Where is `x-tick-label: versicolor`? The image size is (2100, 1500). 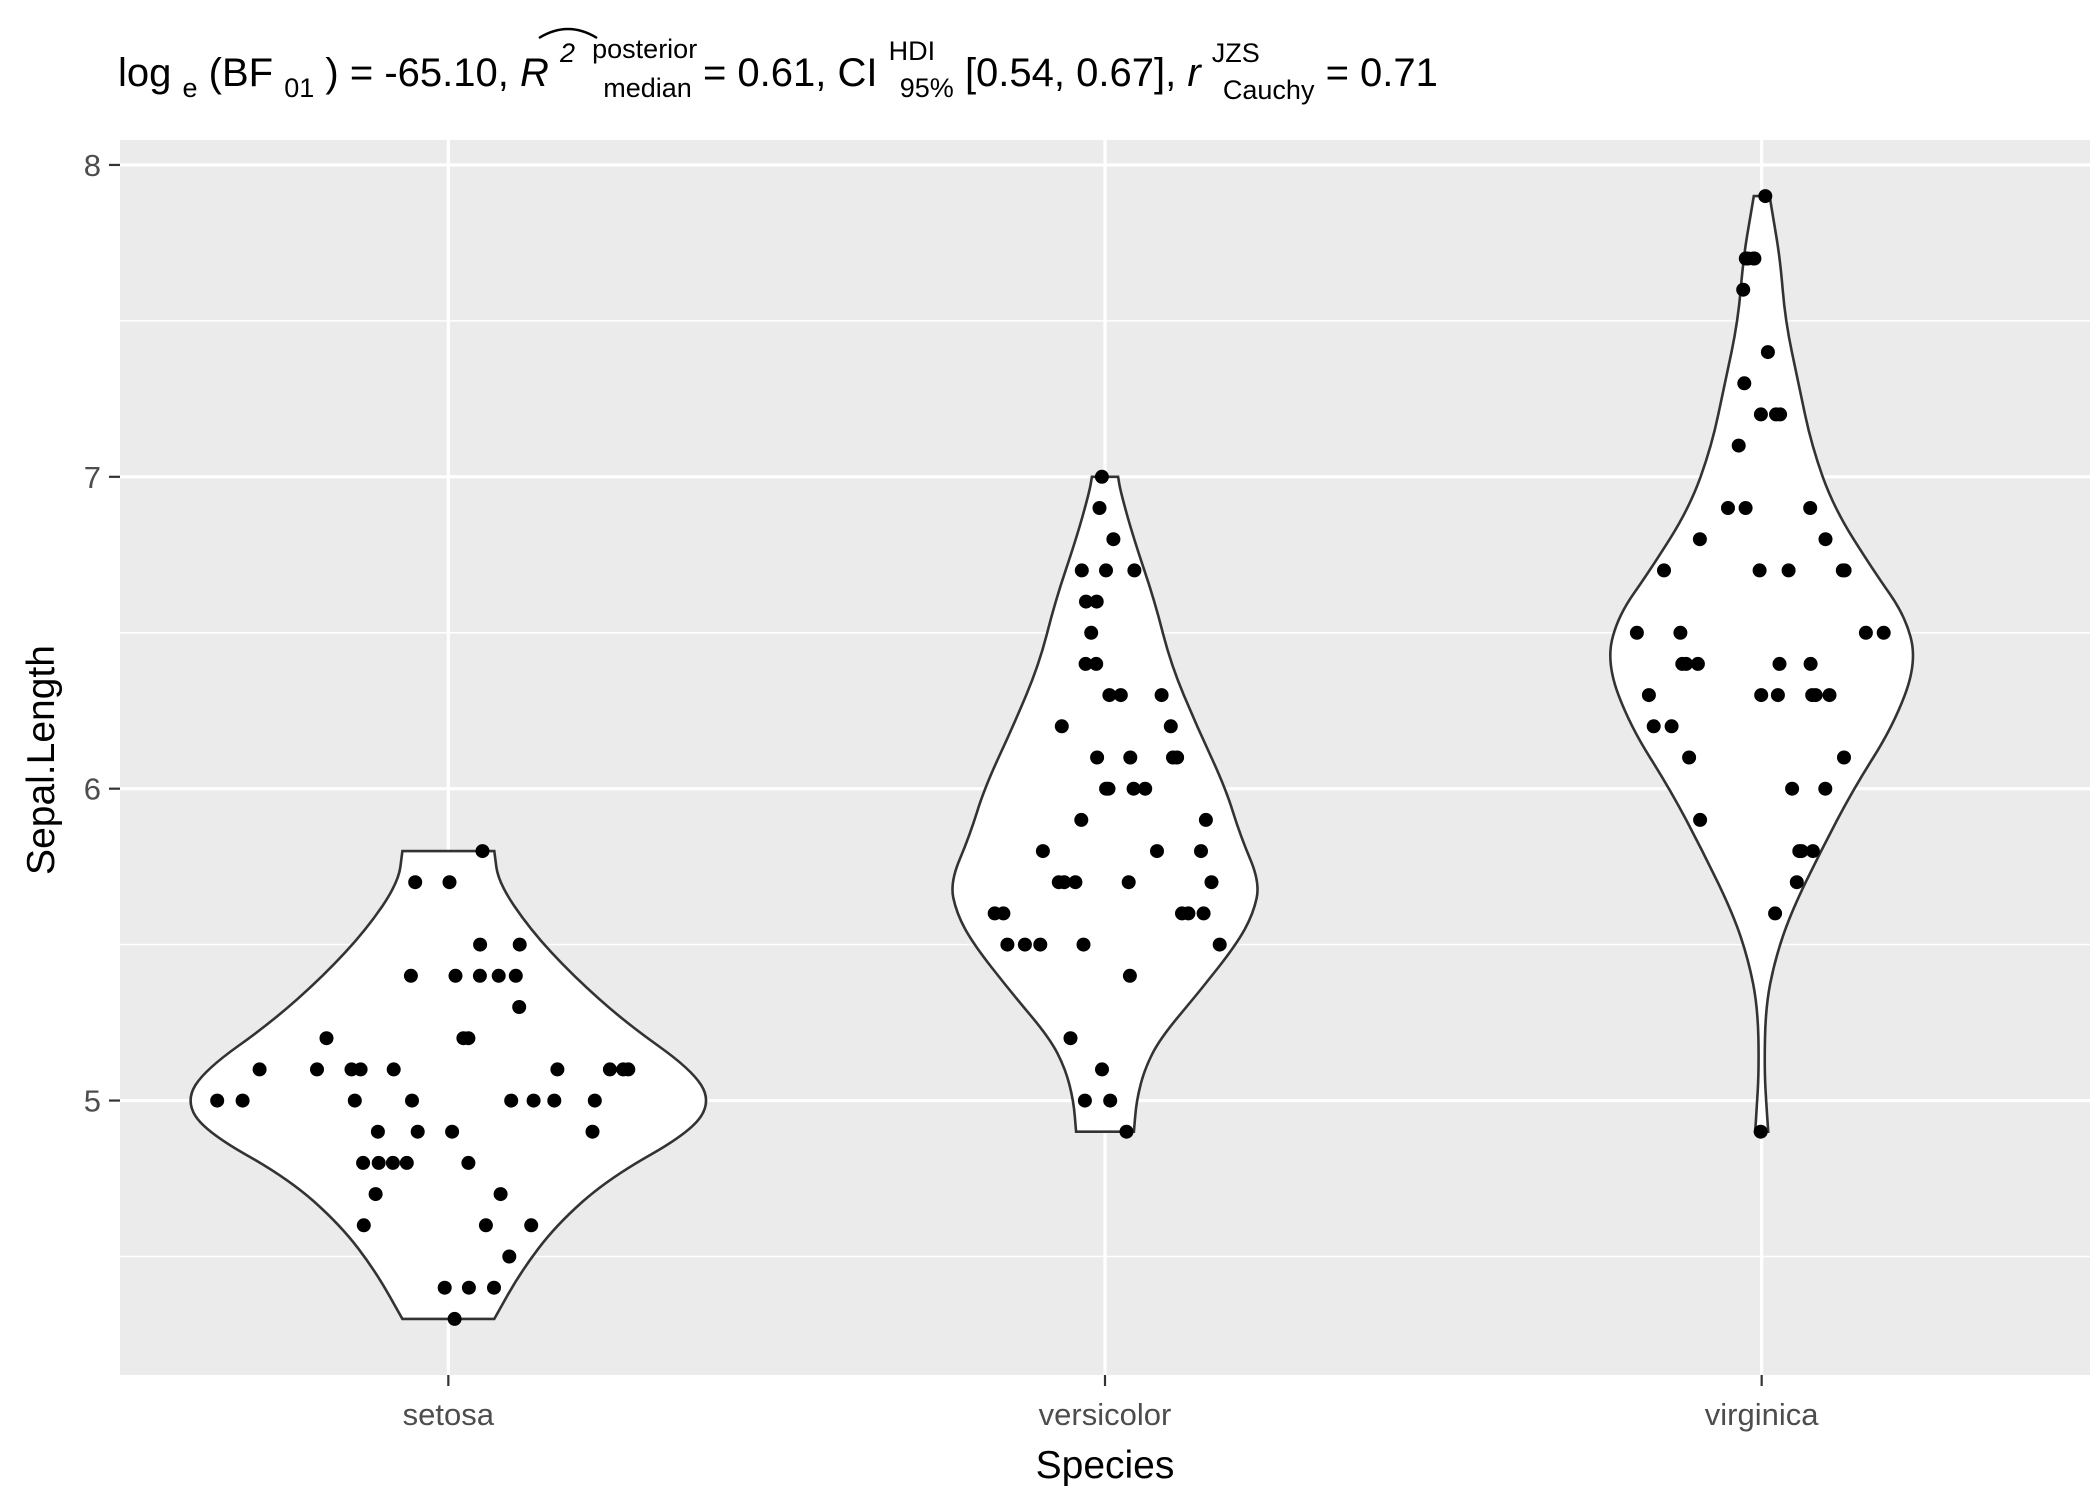
x-tick-label: versicolor is located at coordinates (1105, 1414).